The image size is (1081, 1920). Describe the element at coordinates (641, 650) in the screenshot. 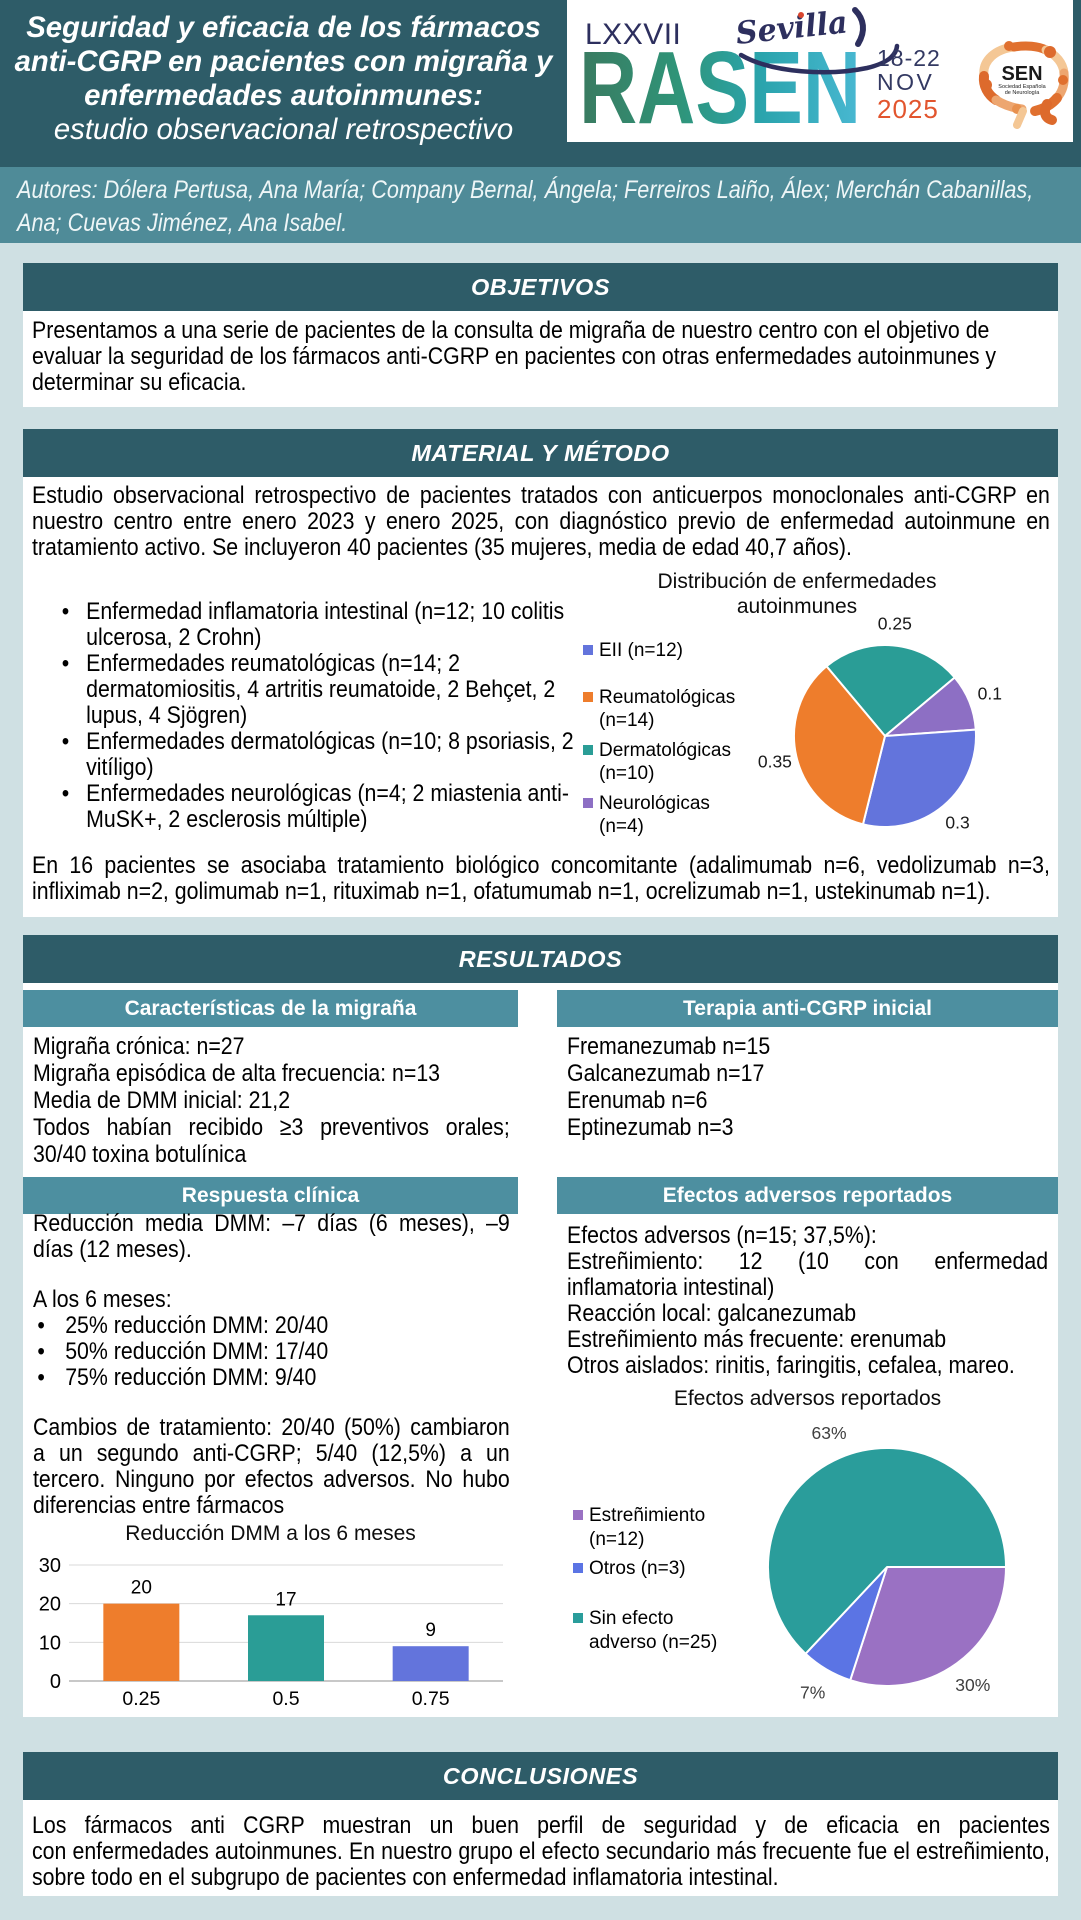

I see `legend-label: EII (n=12)` at that location.